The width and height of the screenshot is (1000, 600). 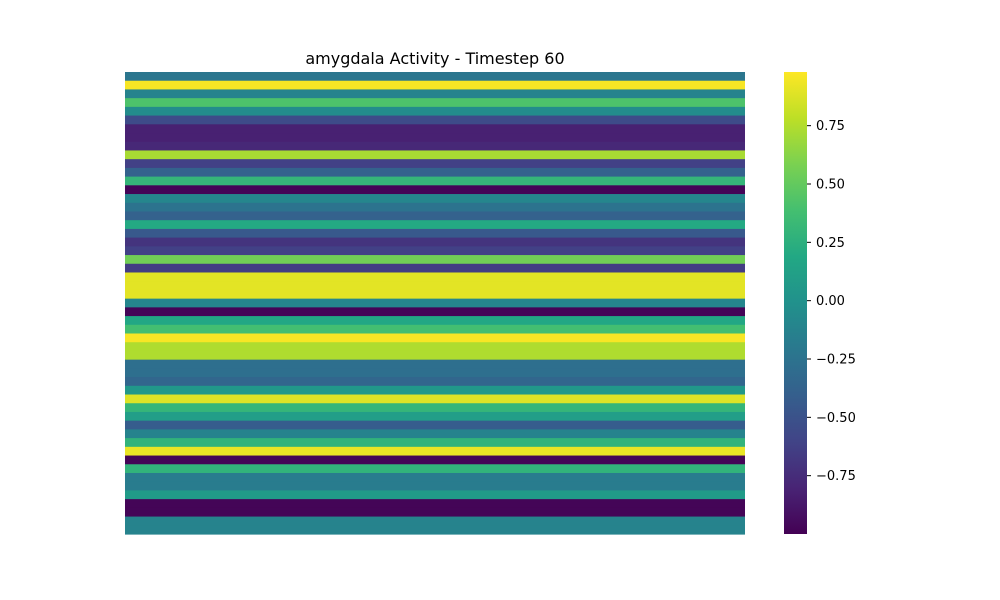 I want to click on colorbar-tick-label: 0.25, so click(x=830, y=243).